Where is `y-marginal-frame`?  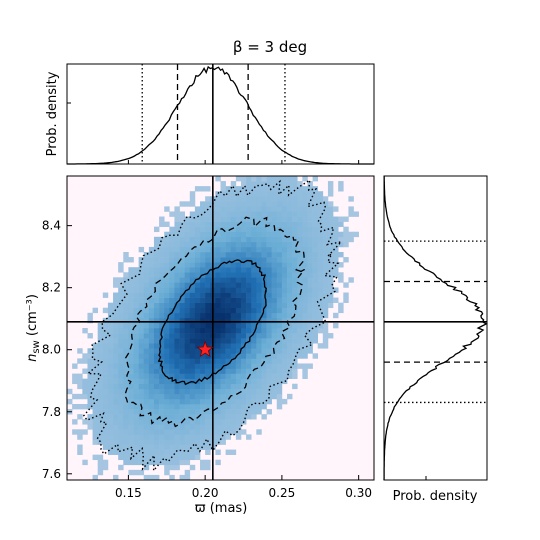 y-marginal-frame is located at coordinates (435, 328).